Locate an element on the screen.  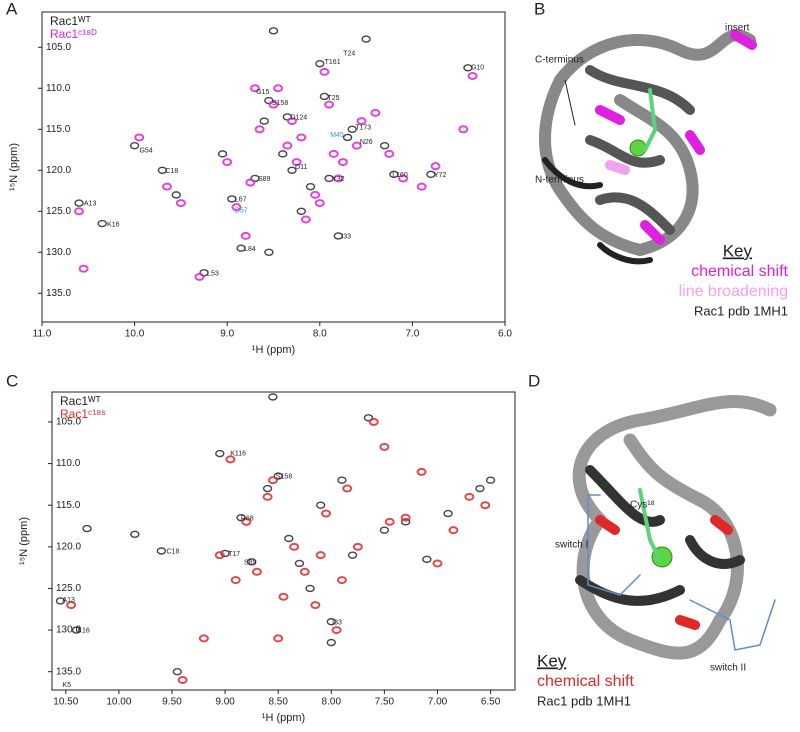
x-tick-label: 8.00 is located at coordinates (332, 702).